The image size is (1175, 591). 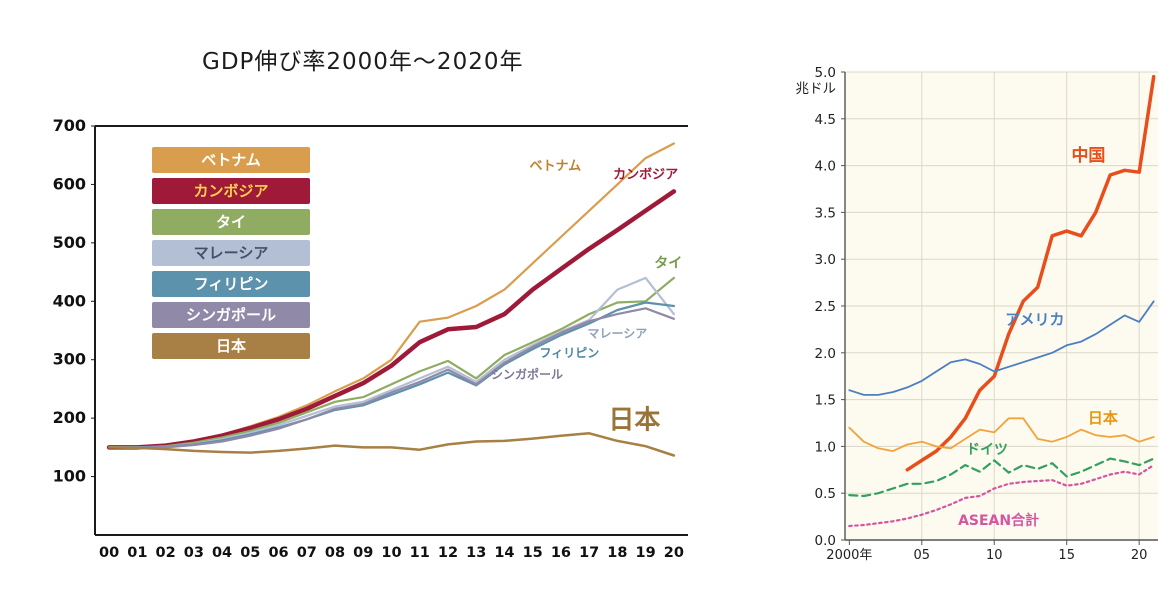 I want to click on series-label-germany: ドイツ, so click(x=987, y=450).